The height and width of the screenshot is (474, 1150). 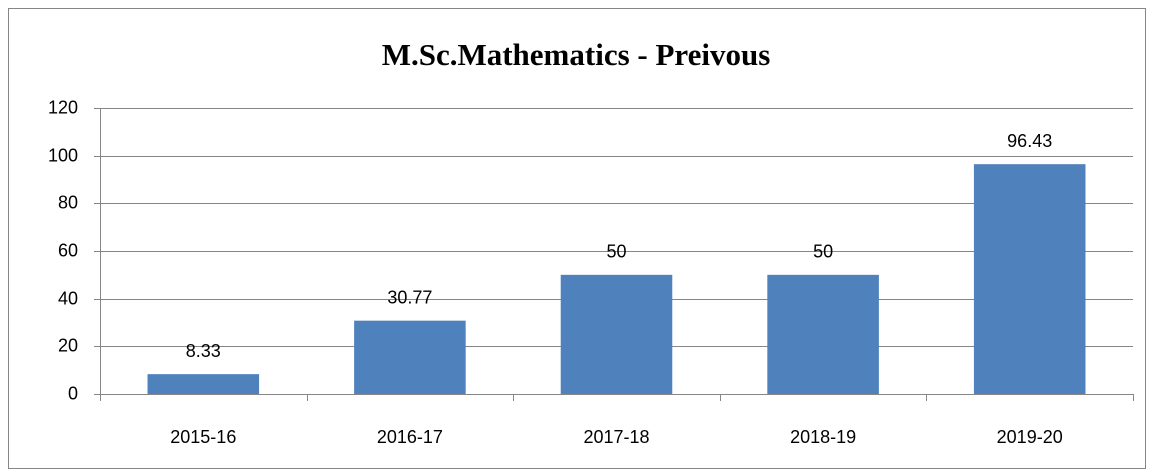 What do you see at coordinates (1030, 437) in the screenshot?
I see `x-tick-label: 2019-20` at bounding box center [1030, 437].